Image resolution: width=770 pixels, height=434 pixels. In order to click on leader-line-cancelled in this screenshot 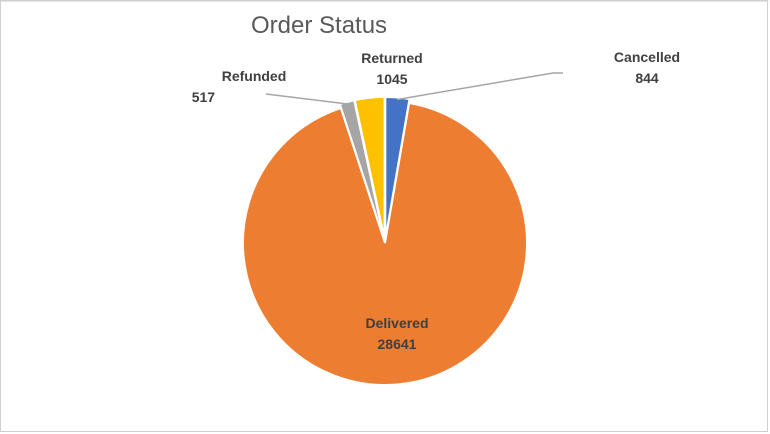, I will do `click(480, 86)`.